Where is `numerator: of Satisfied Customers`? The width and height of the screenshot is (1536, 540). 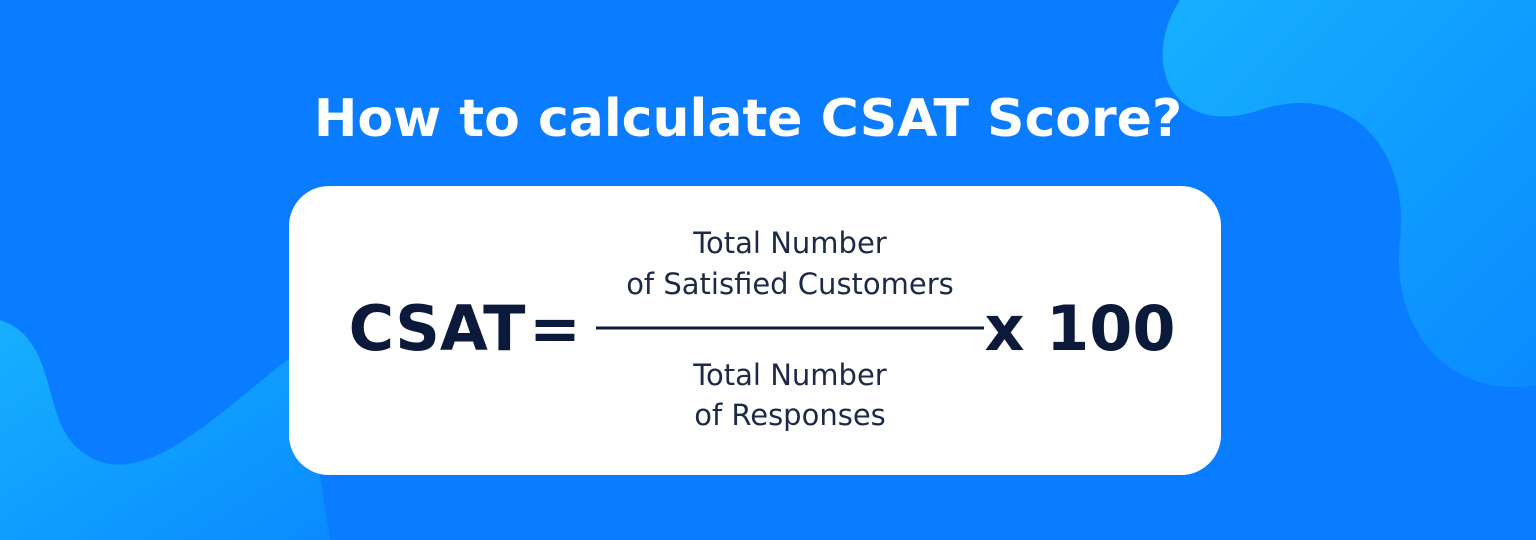
numerator: of Satisfied Customers is located at coordinates (790, 284).